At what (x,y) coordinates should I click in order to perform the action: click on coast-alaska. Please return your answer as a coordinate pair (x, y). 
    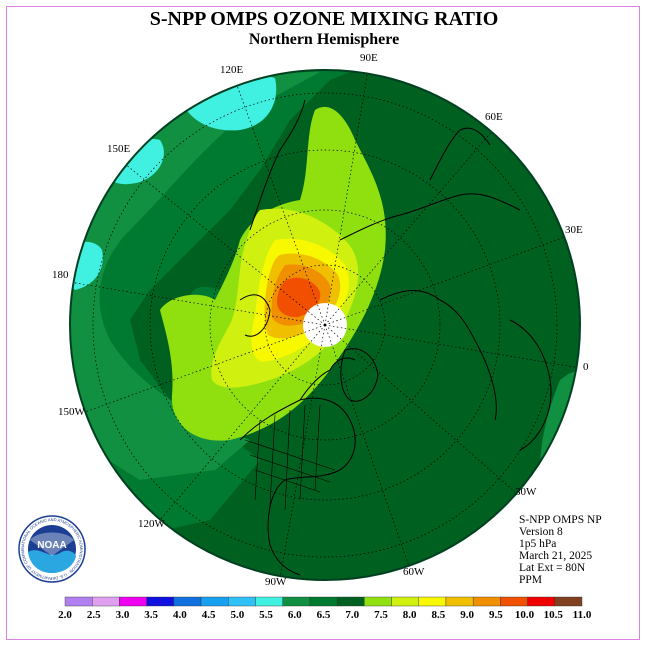
    Looking at the image, I should click on (255, 315).